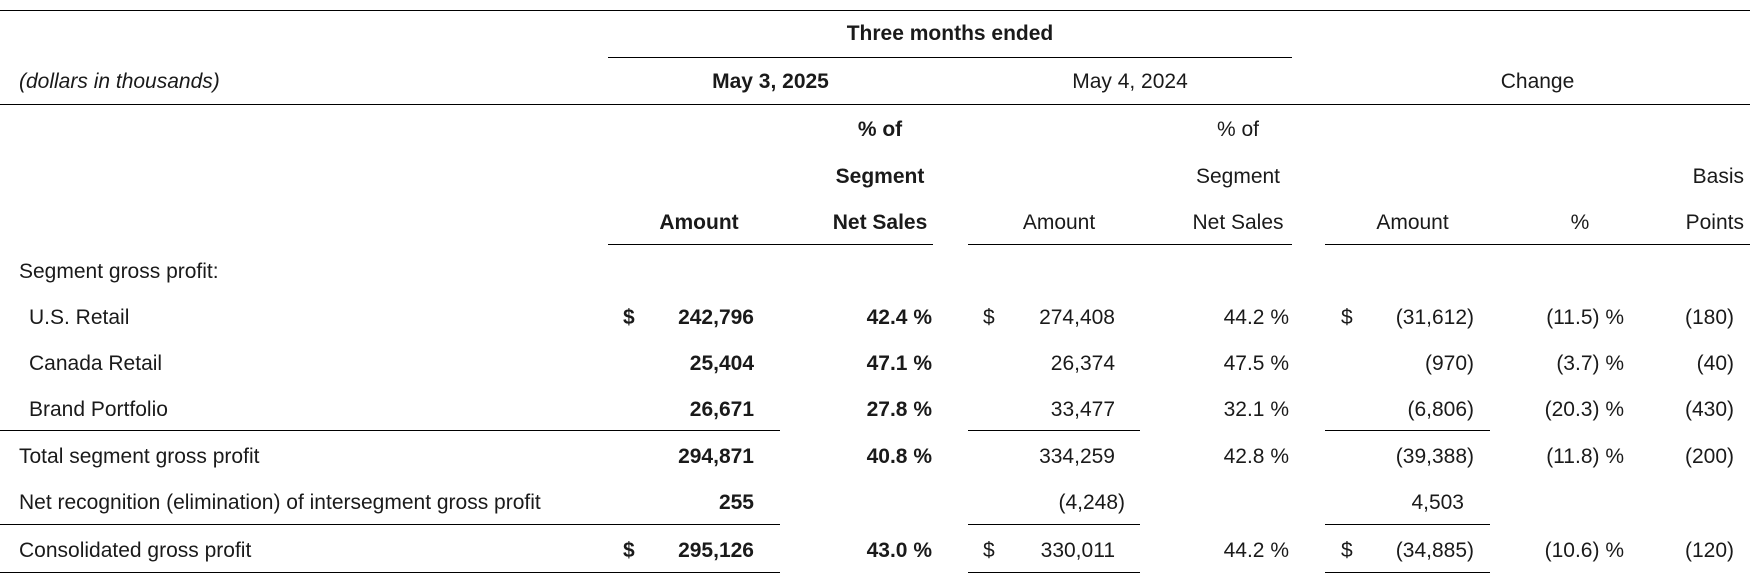 The image size is (1750, 582). I want to click on change-basis-points: (120), so click(1709, 550).